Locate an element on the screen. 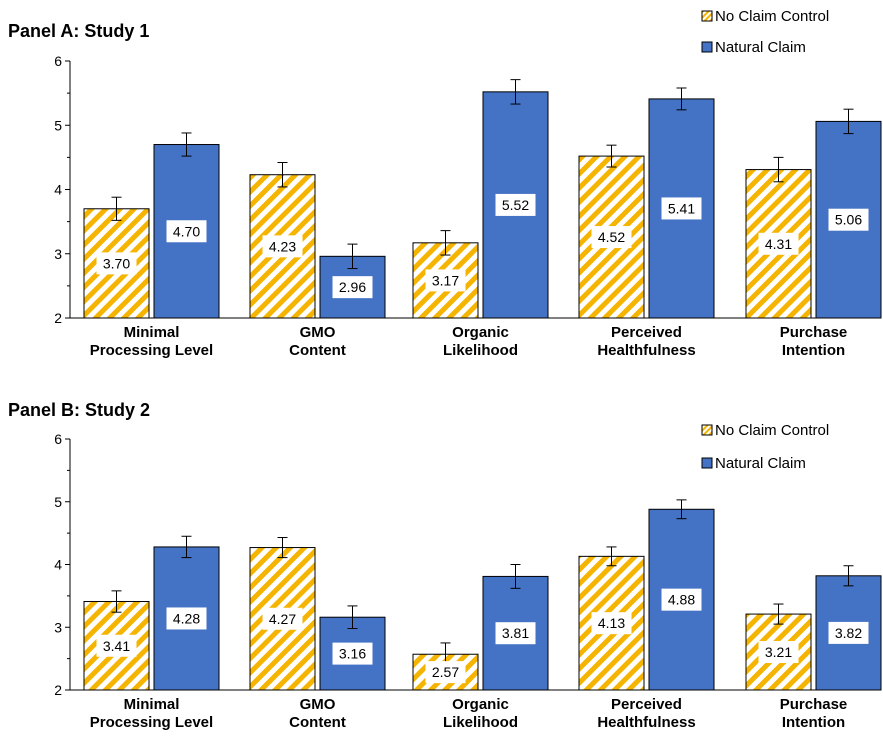  data-label: 3.81 is located at coordinates (515, 633).